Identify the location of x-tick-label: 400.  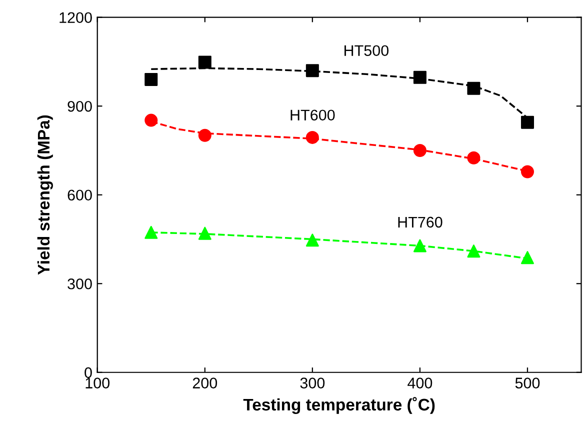
(420, 383).